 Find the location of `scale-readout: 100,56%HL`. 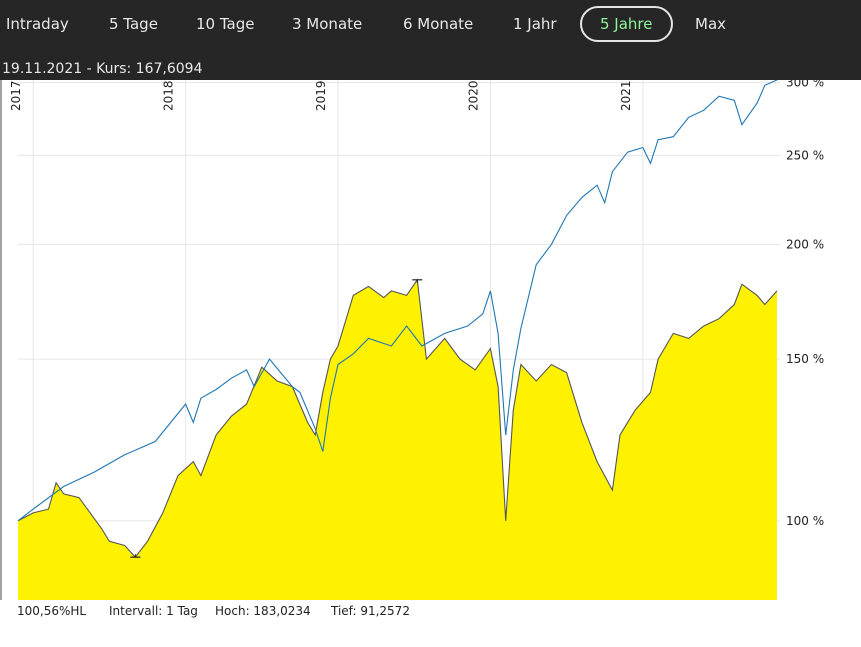

scale-readout: 100,56%HL is located at coordinates (52, 611).